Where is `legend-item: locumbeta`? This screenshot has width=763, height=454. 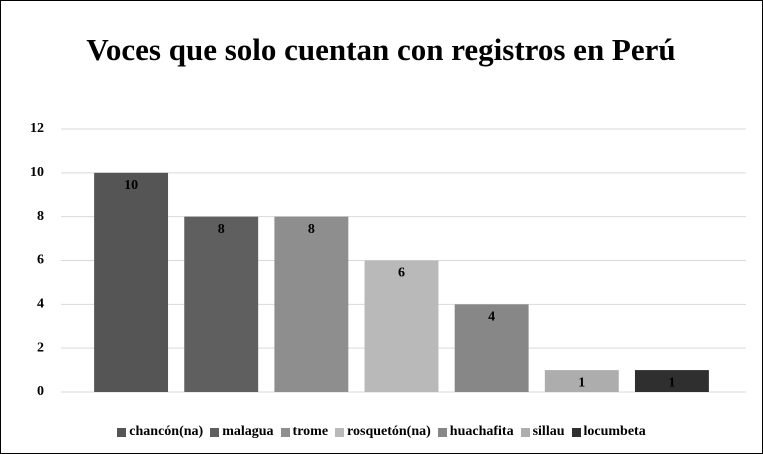
legend-item: locumbeta is located at coordinates (608, 432).